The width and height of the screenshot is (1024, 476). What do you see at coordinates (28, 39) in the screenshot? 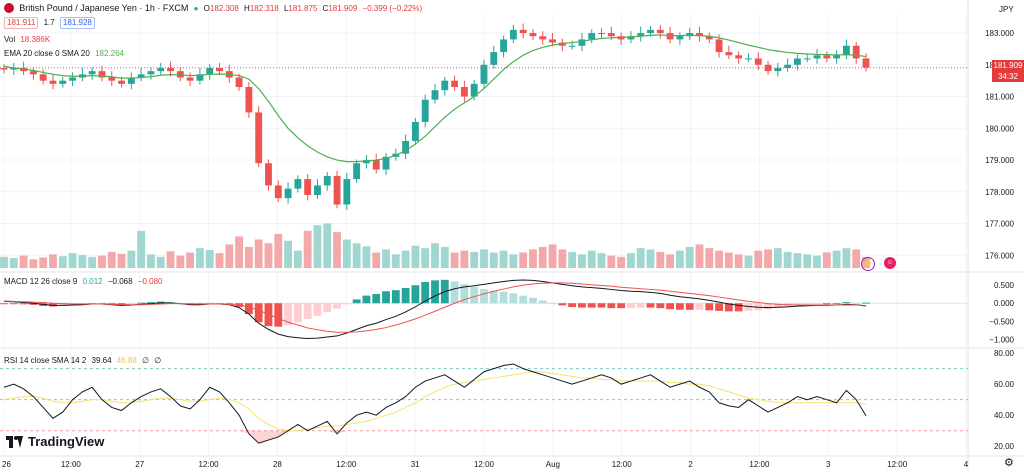
I see `volume-legend: Vol 18.386K` at bounding box center [28, 39].